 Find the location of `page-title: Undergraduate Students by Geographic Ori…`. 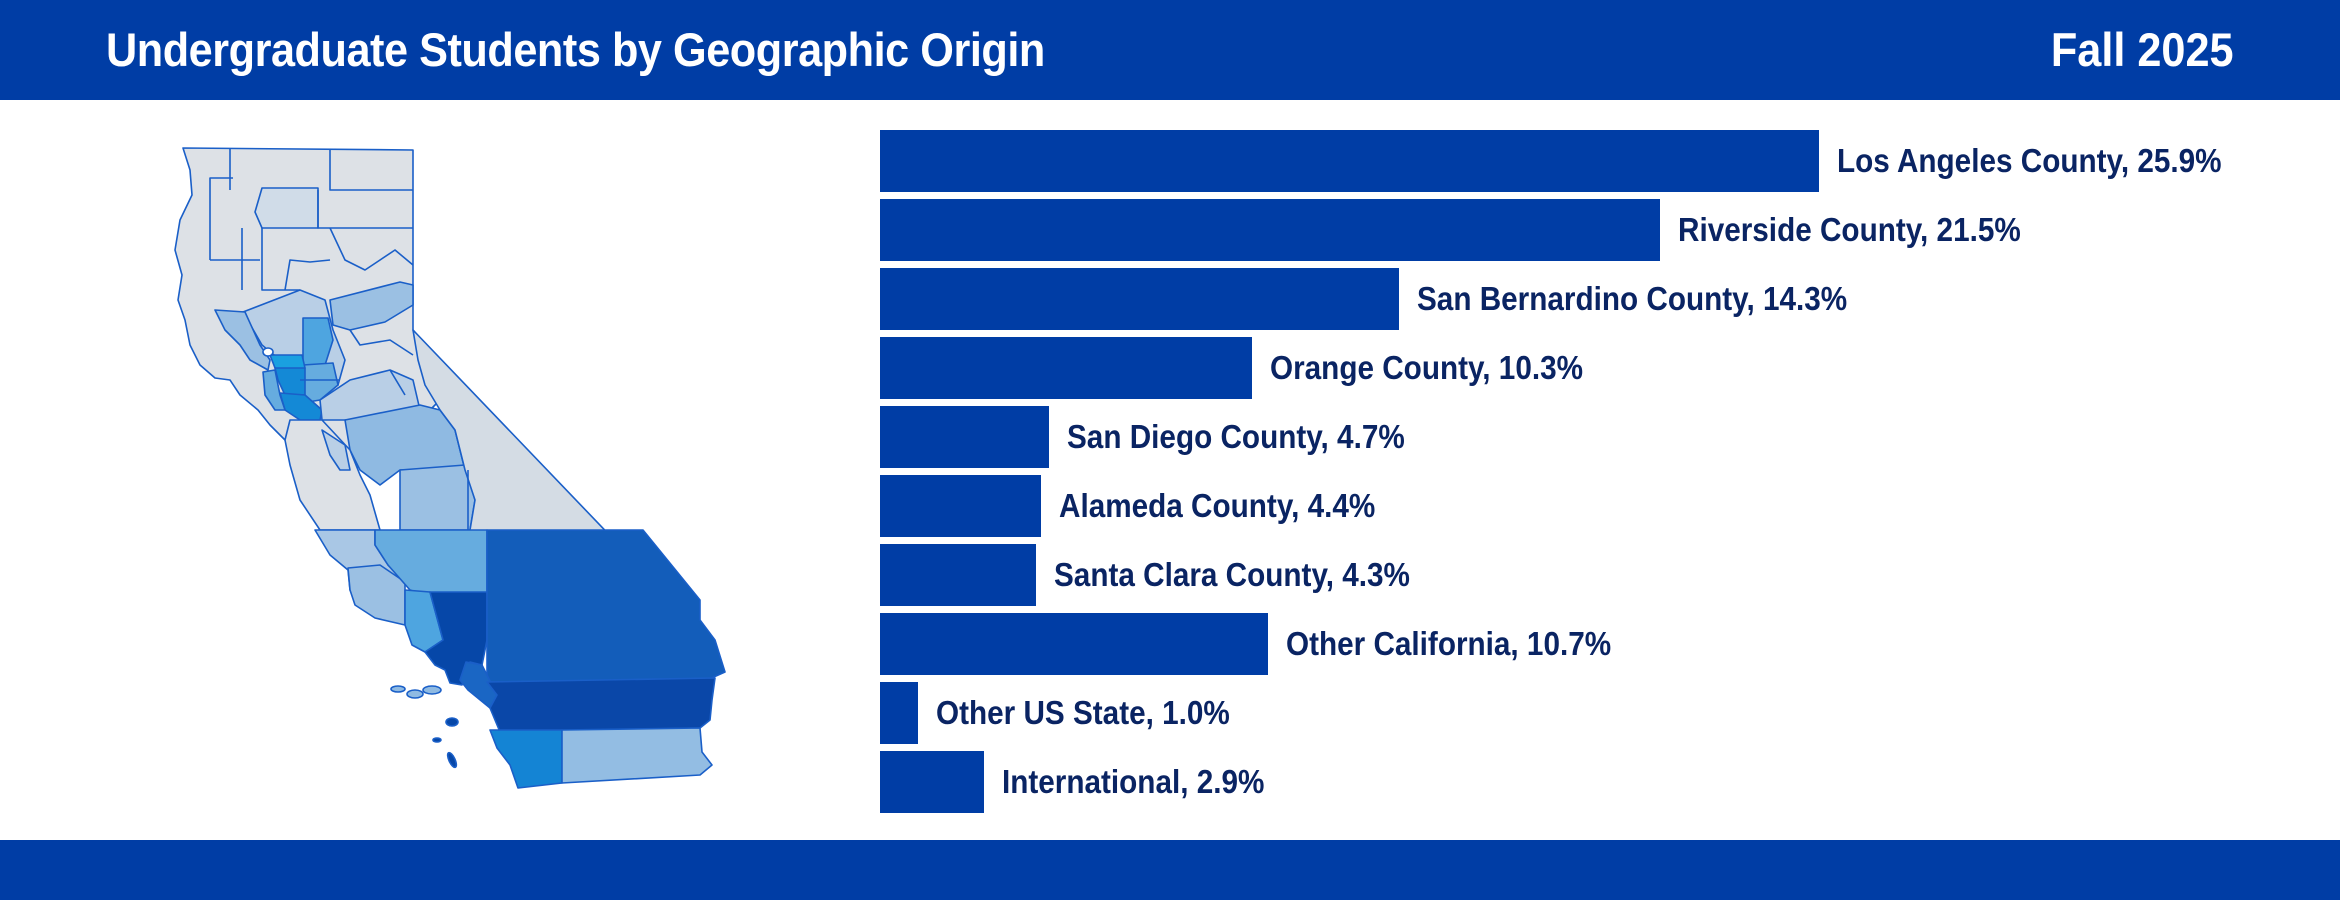

page-title: Undergraduate Students by Geographic Ori… is located at coordinates (575, 49).